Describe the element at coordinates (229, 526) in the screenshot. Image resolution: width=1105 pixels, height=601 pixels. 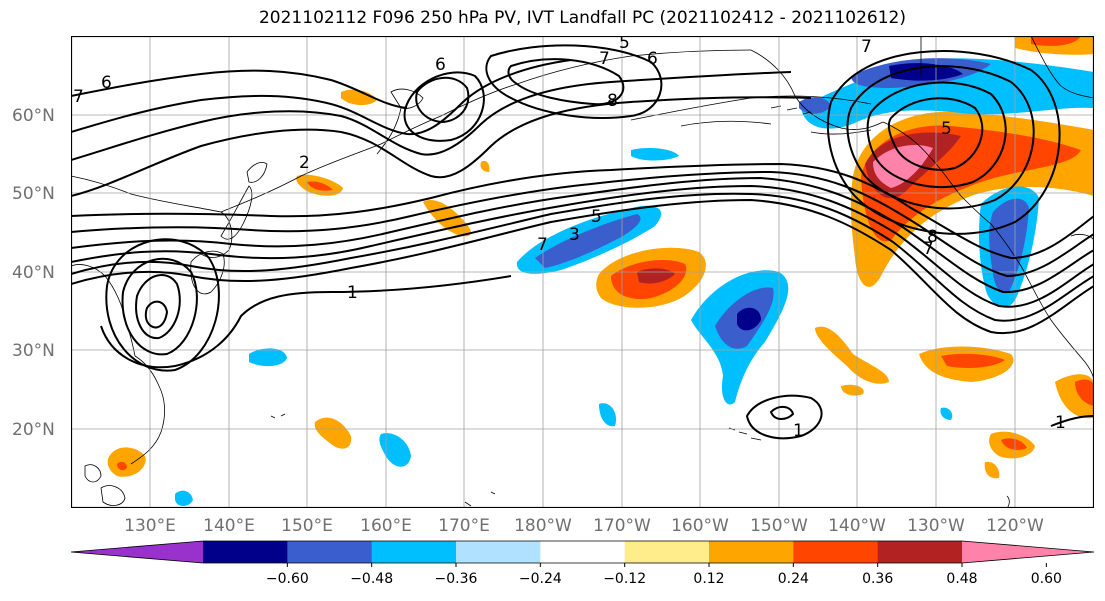
I see `lon-label: 140°E` at that location.